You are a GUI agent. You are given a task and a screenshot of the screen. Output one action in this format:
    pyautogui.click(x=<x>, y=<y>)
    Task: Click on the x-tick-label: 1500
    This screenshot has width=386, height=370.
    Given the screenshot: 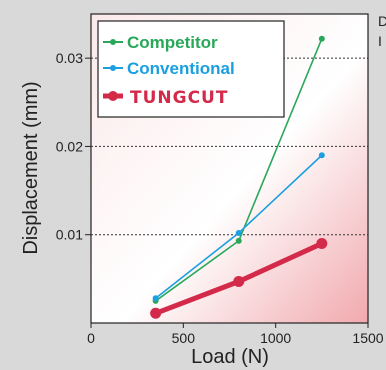 What is the action you would take?
    pyautogui.click(x=367, y=338)
    